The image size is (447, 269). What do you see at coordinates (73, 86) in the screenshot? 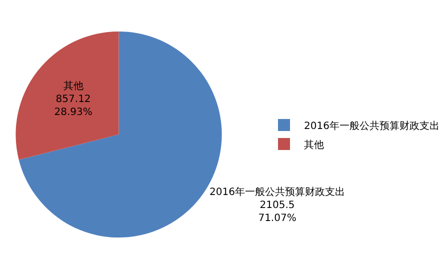
I see `slice-label: 其他` at bounding box center [73, 86].